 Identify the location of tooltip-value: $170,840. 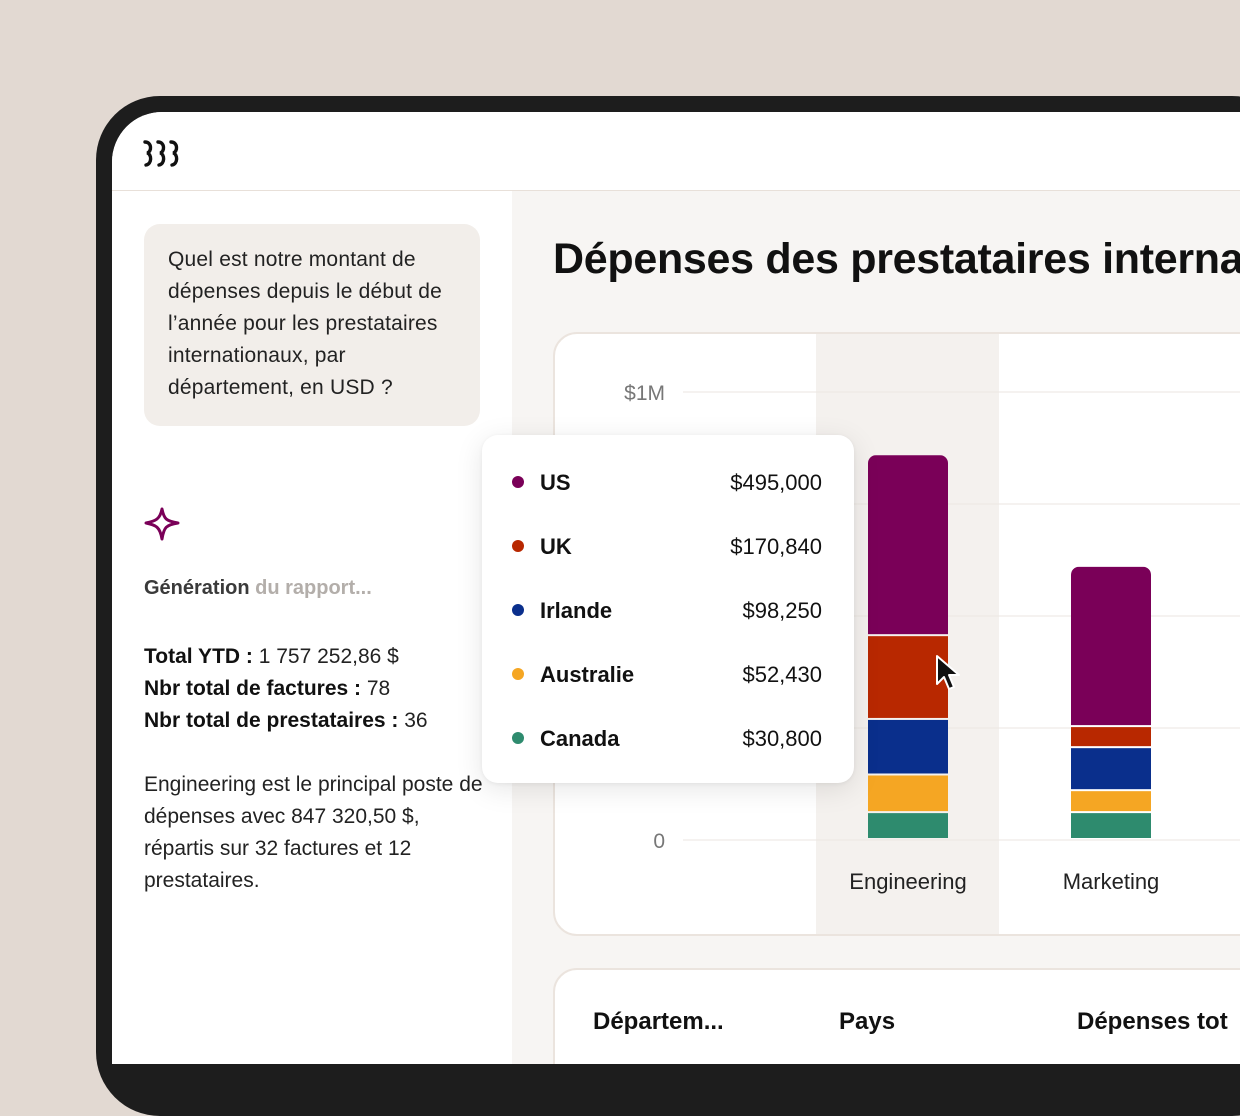
(776, 546).